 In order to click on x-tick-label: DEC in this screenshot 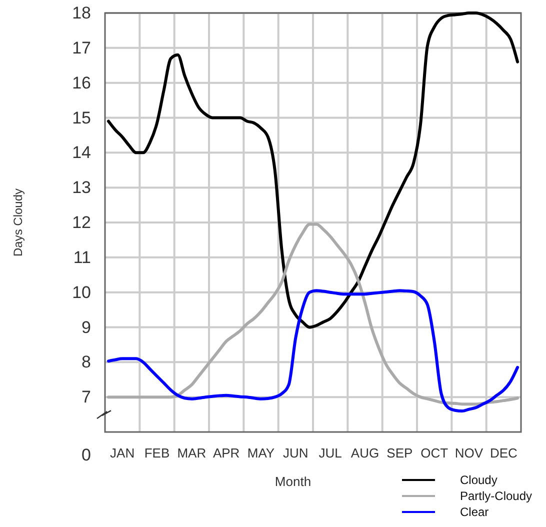, I will do `click(504, 453)`.